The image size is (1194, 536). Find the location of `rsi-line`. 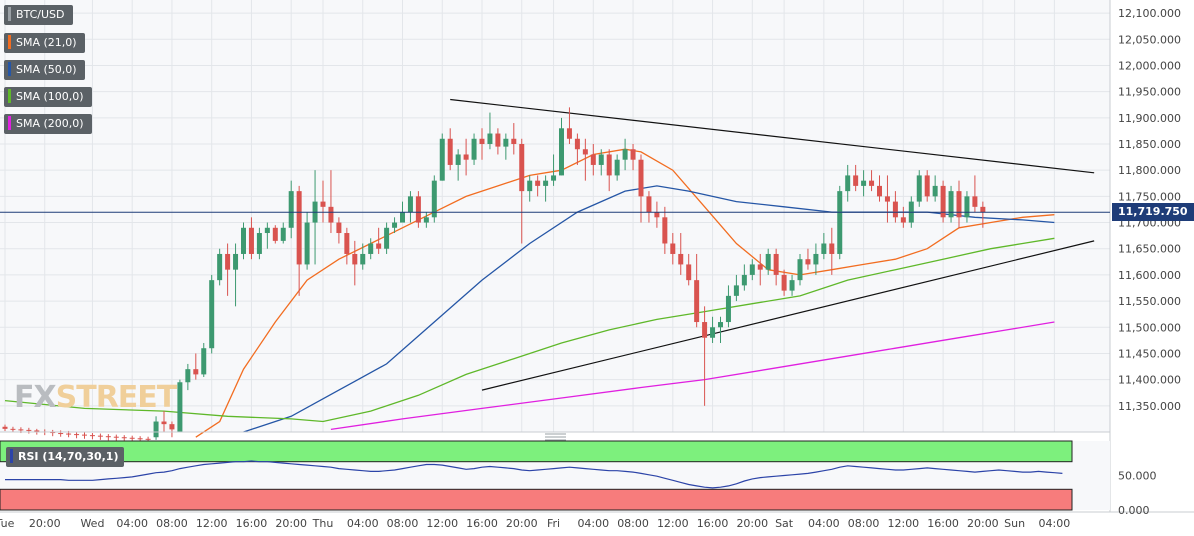

rsi-line is located at coordinates (534, 474).